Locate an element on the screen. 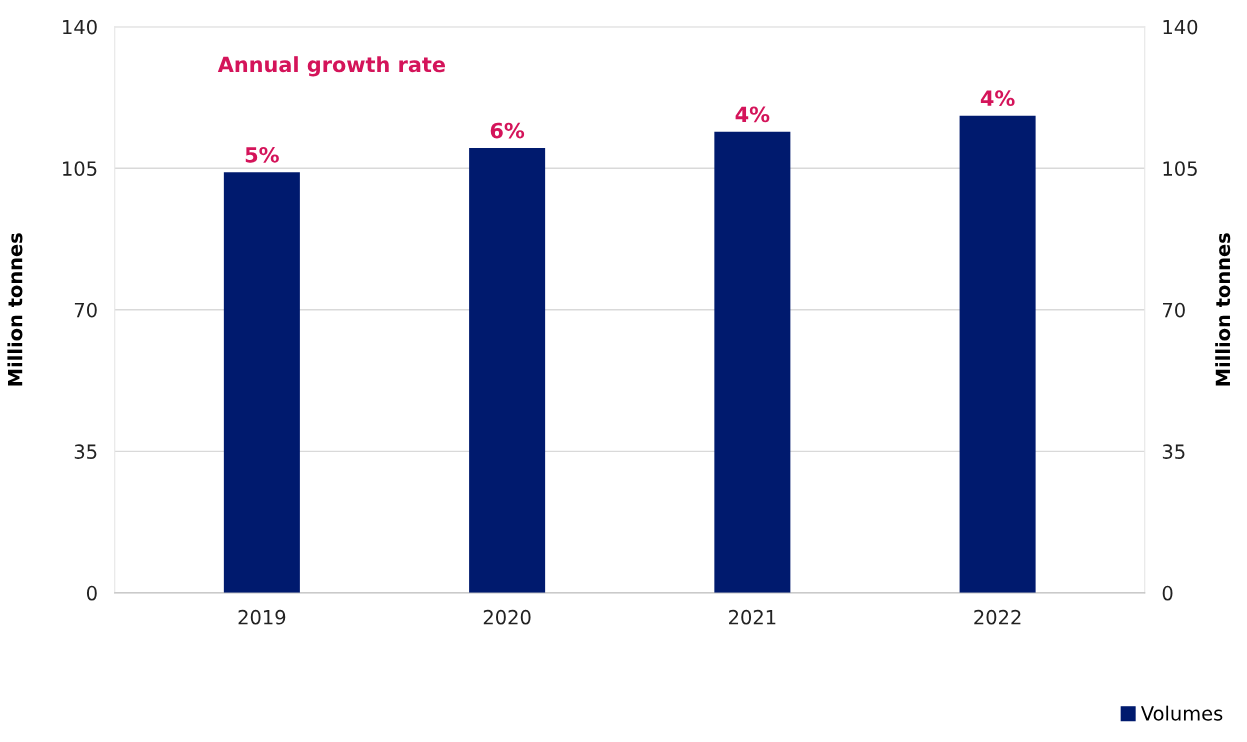 This screenshot has width=1247, height=742. y2-tick-label: 35 is located at coordinates (1173, 451).